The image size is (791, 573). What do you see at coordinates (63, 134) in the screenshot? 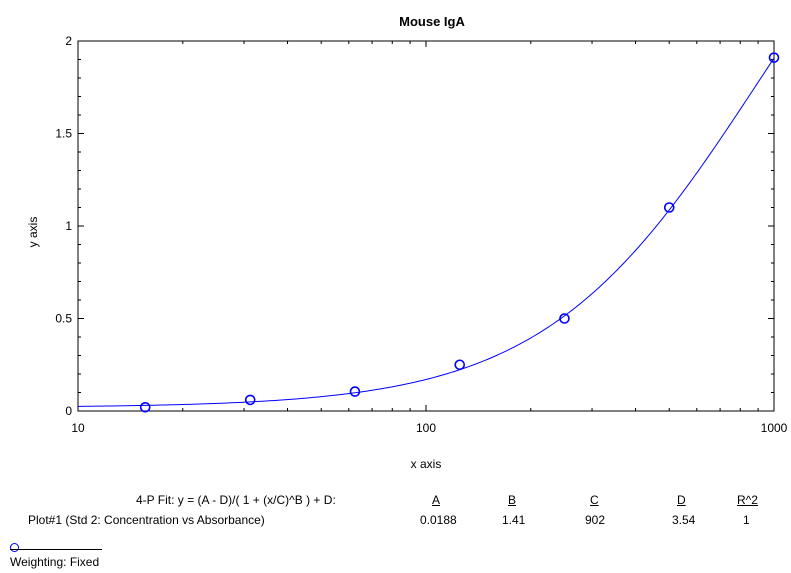
I see `y-tick-label: 1.5` at bounding box center [63, 134].